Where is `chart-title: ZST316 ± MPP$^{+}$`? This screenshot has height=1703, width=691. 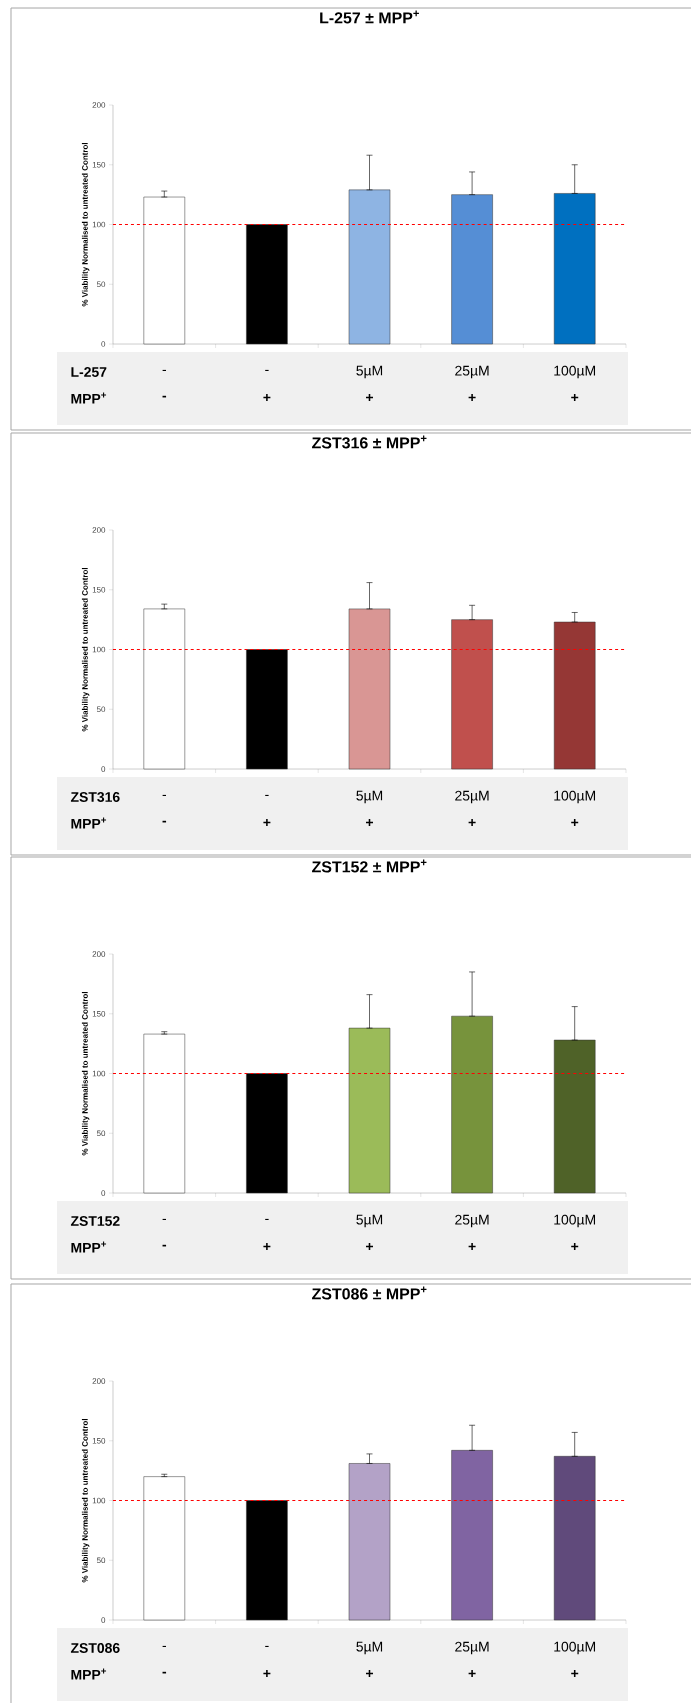
chart-title: ZST316 ± MPP$^{+}$ is located at coordinates (369, 442).